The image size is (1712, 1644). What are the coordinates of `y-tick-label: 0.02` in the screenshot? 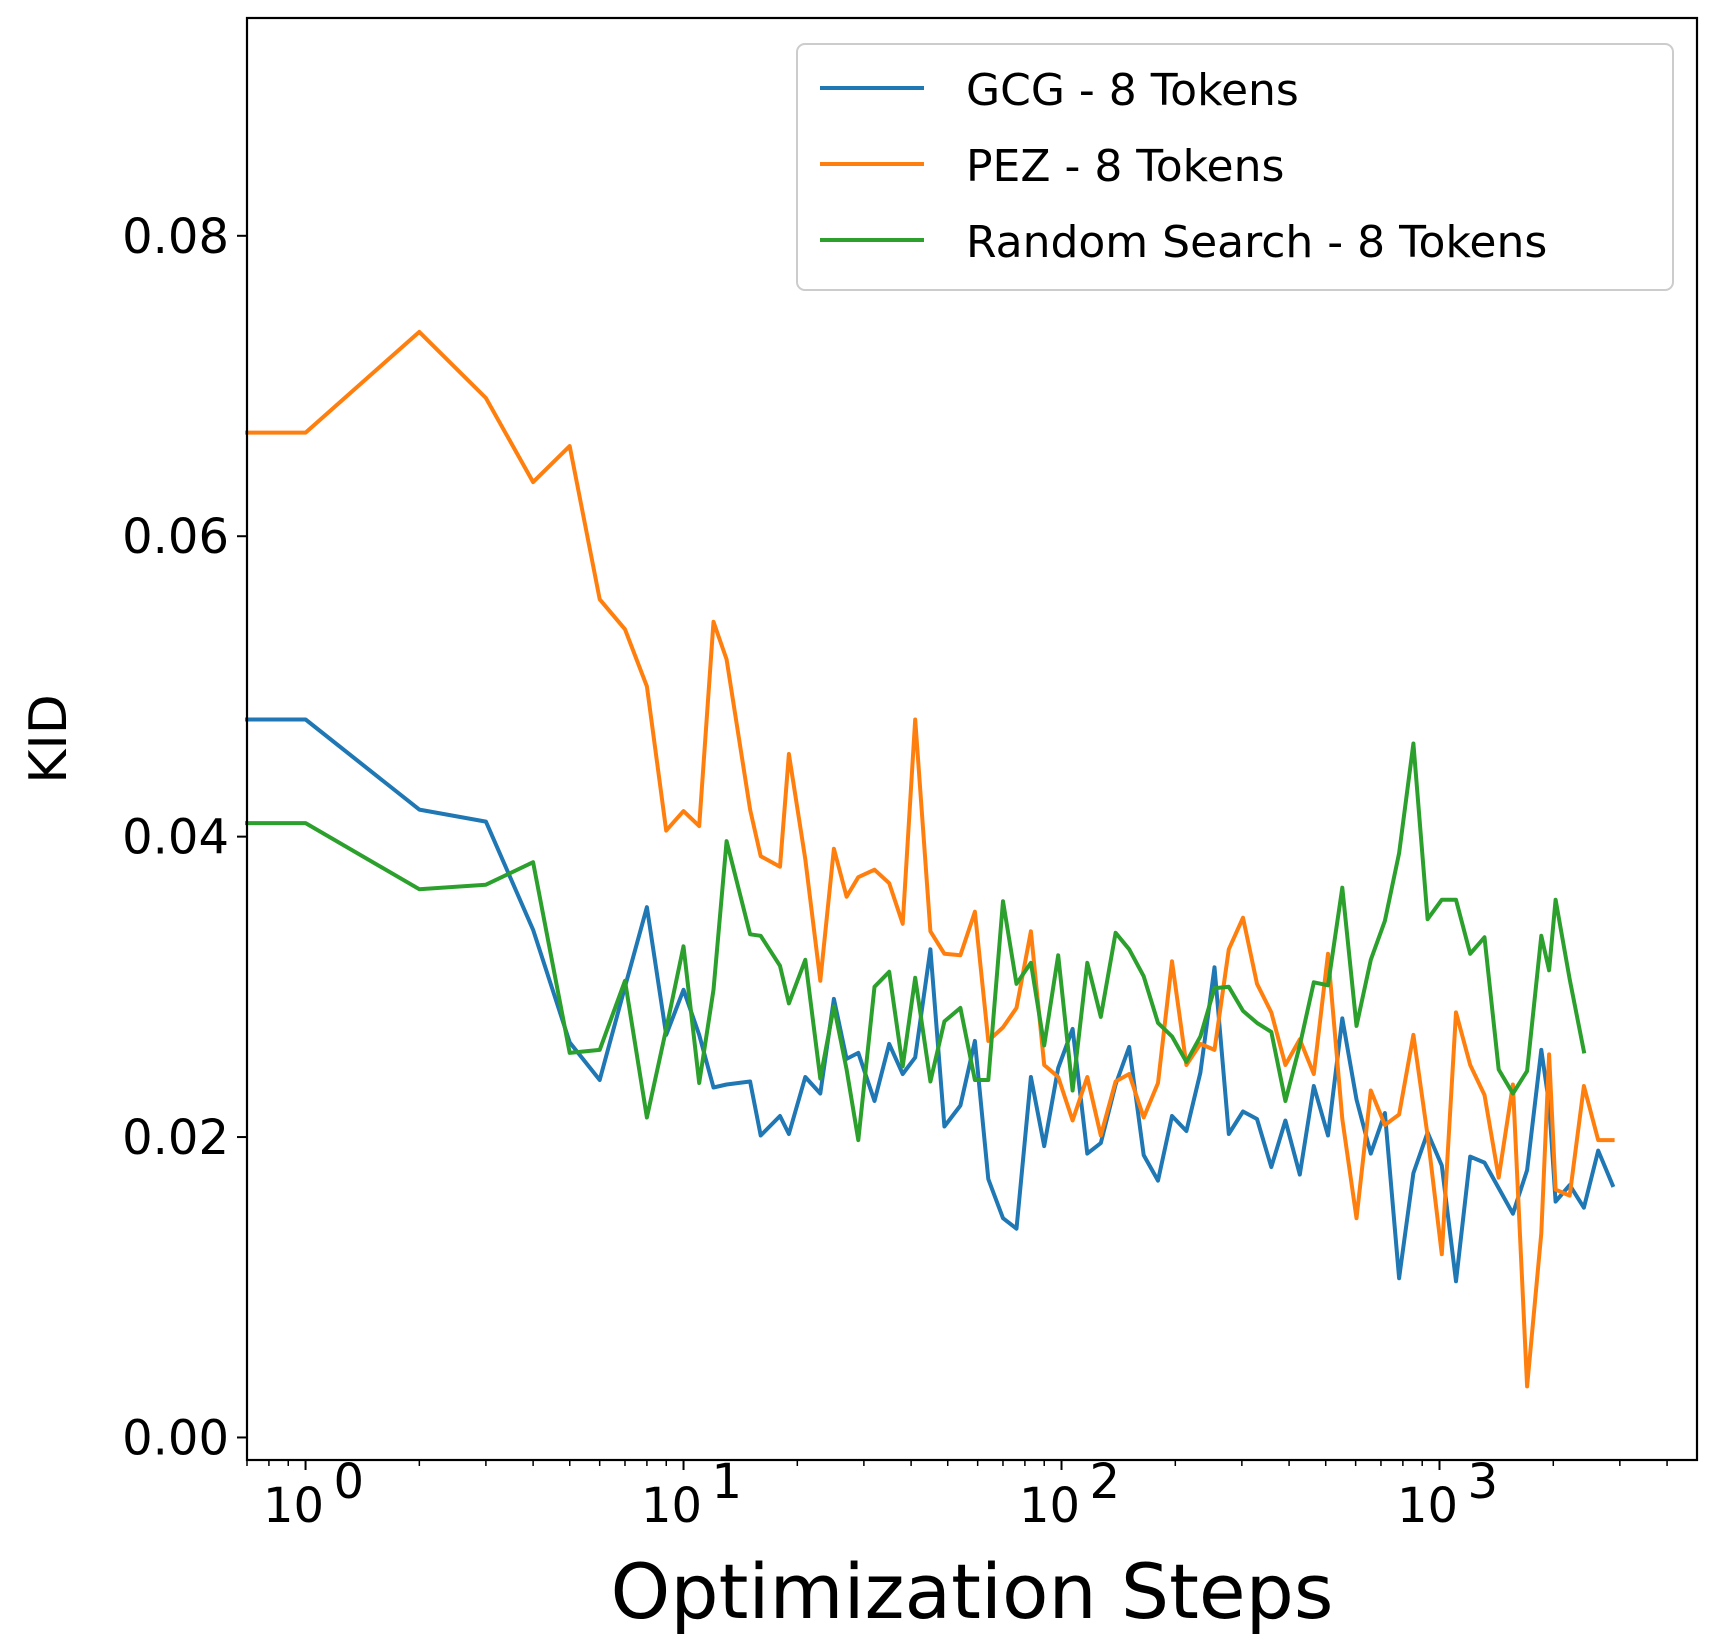 It's located at (175, 1138).